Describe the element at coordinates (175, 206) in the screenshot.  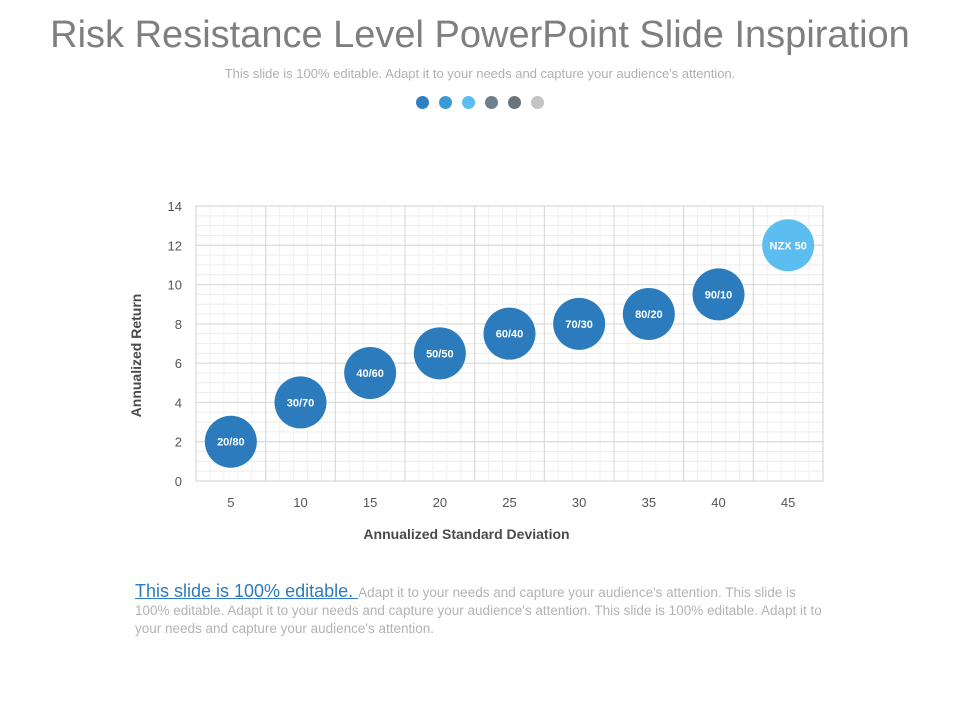
I see `y-tick-label: 14` at that location.